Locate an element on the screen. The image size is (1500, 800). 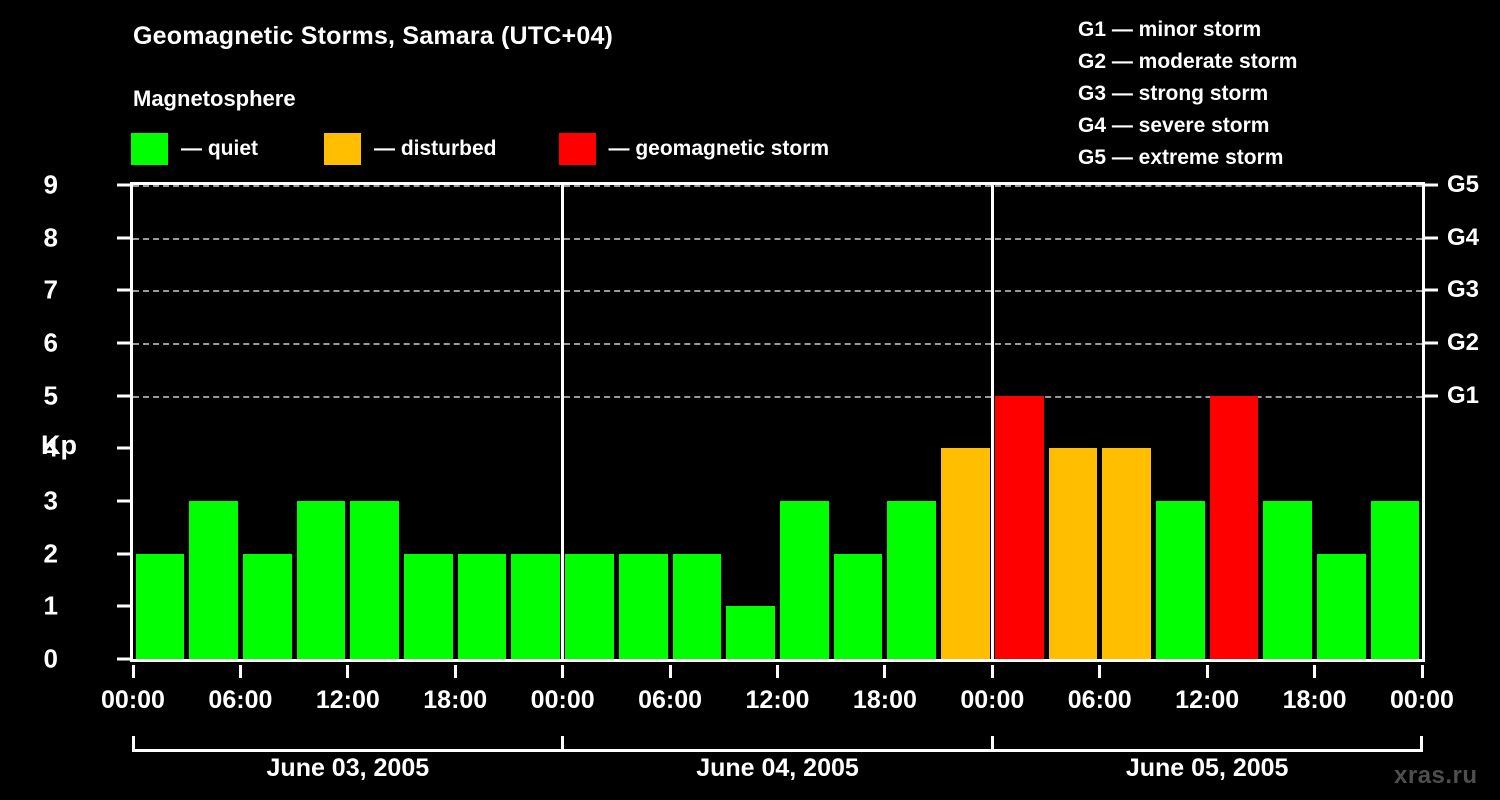
g-tick-label-G3: G3 is located at coordinates (1463, 290).